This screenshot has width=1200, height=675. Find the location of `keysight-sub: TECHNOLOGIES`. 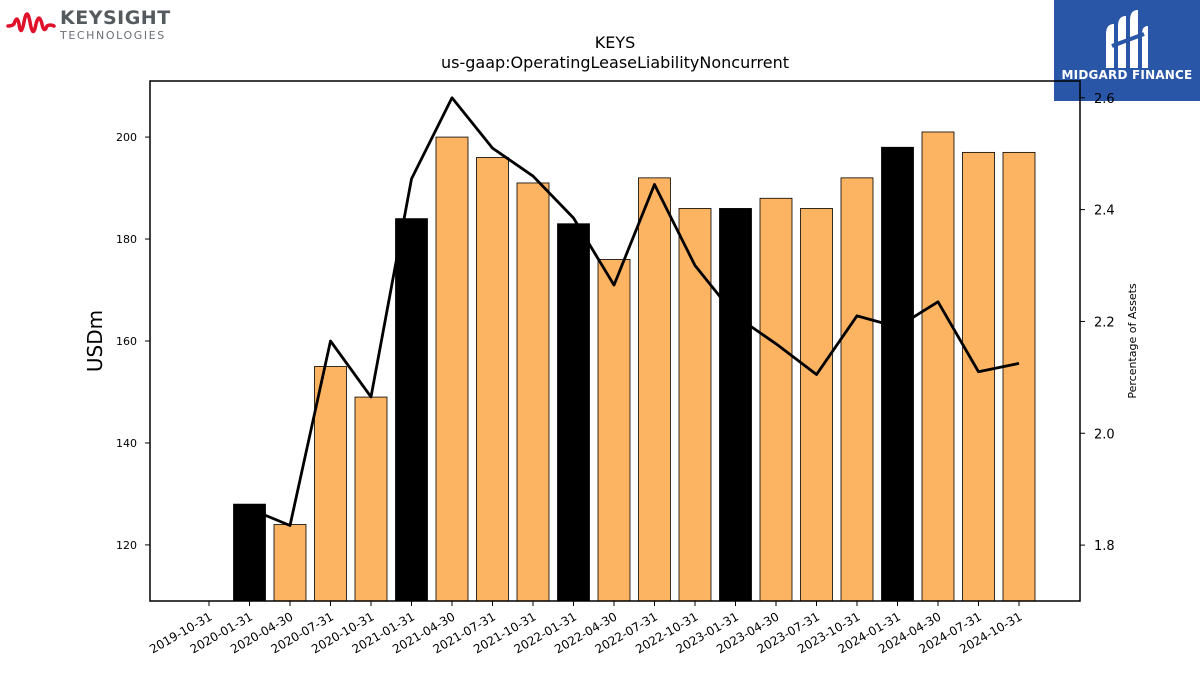

keysight-sub: TECHNOLOGIES is located at coordinates (113, 35).